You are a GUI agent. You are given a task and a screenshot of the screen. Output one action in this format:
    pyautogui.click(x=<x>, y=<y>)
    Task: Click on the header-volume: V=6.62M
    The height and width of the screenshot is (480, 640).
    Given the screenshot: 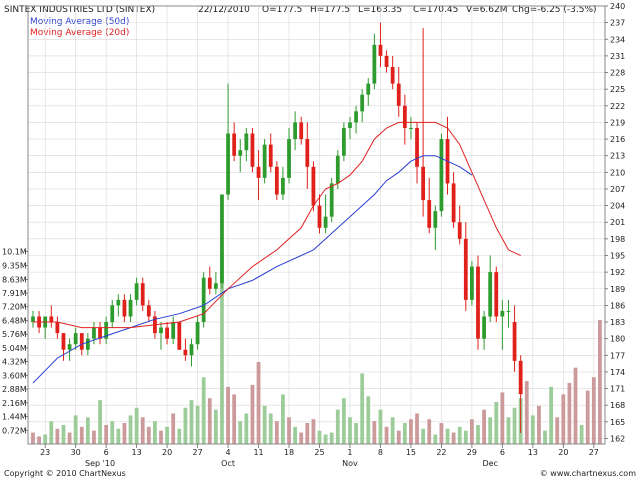 What is the action you would take?
    pyautogui.click(x=487, y=10)
    